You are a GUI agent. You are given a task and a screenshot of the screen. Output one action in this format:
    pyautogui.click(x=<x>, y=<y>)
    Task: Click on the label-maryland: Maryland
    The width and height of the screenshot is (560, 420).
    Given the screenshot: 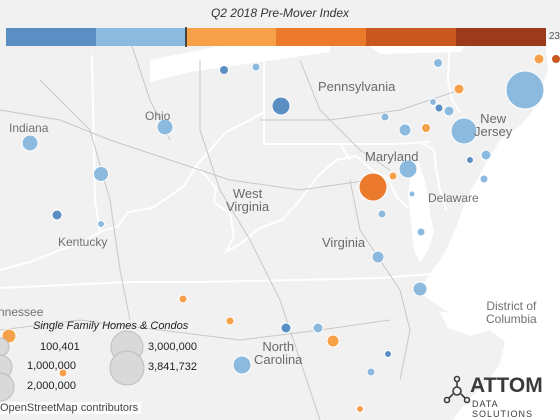 What is the action you would take?
    pyautogui.click(x=392, y=156)
    